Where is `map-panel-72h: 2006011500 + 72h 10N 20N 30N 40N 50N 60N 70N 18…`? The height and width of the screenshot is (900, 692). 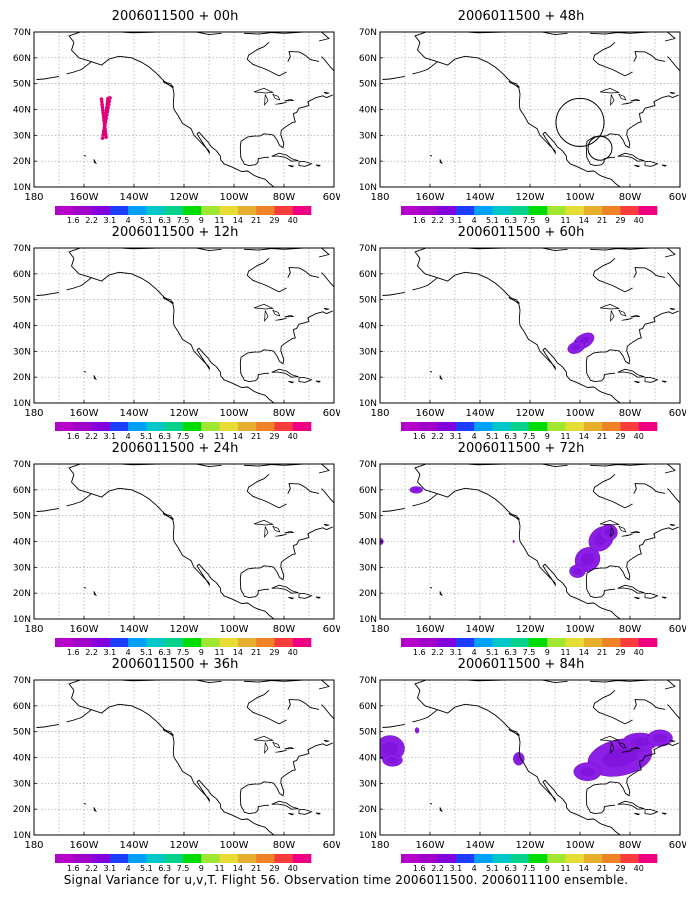 map-panel-72h: 2006011500 + 72h 10N 20N 30N 40N 50N 60N 70N 18… is located at coordinates (521, 547).